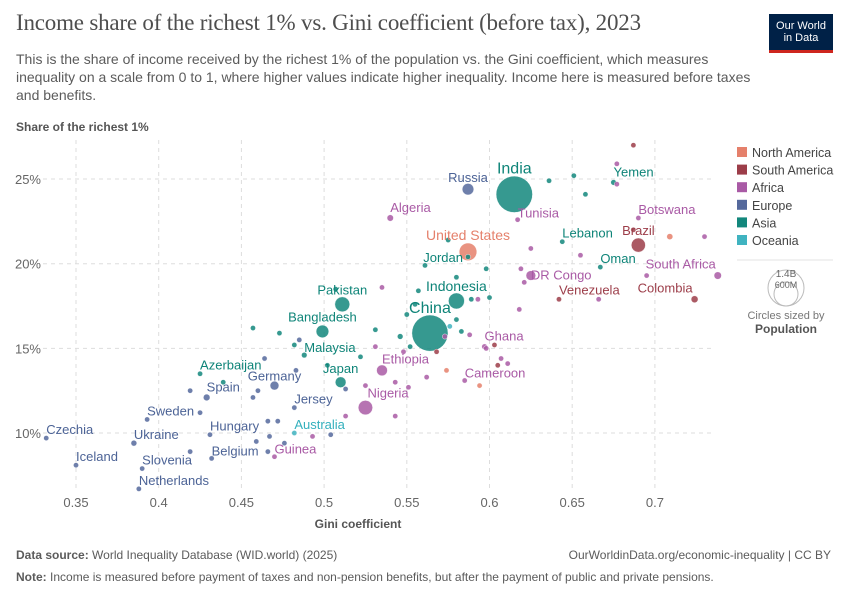 The height and width of the screenshot is (600, 850). I want to click on data-point-venezuela, so click(559, 299).